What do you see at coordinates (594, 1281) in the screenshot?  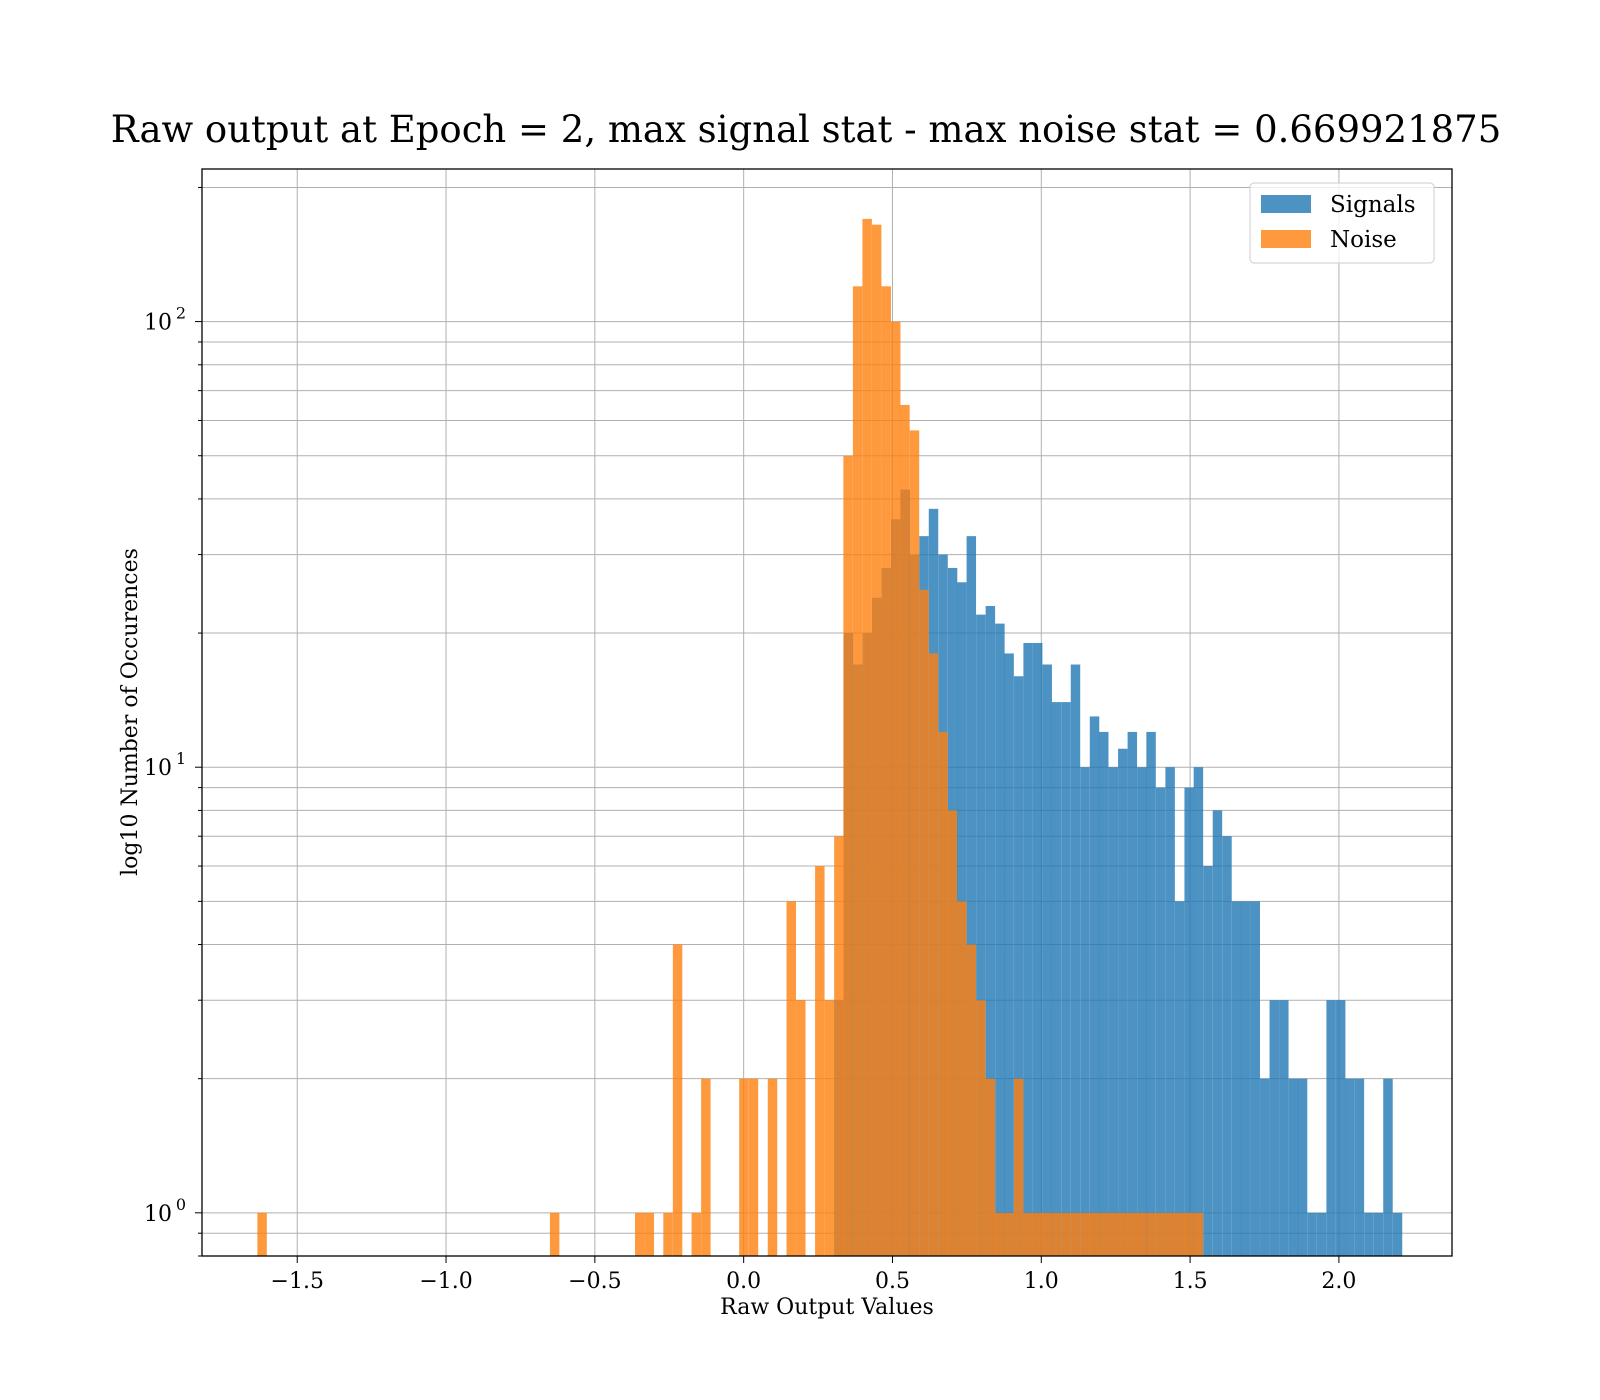 I see `x-tick-label: −0.5` at bounding box center [594, 1281].